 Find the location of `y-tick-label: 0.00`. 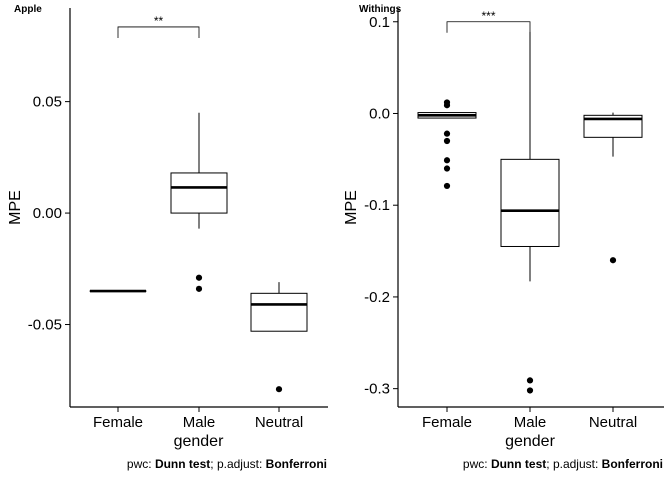

y-tick-label: 0.00 is located at coordinates (47, 213).